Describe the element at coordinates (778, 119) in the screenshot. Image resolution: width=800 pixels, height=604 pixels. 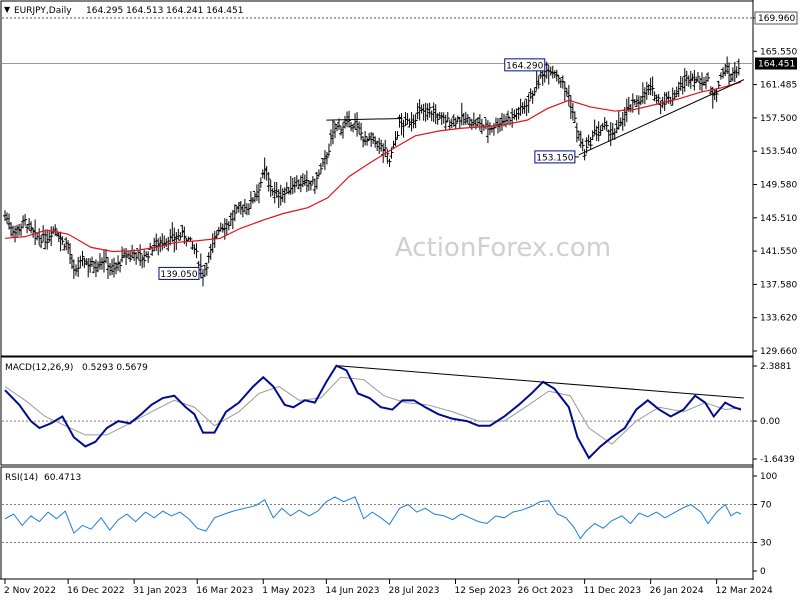
I see `price-axis-label: 157.500` at that location.